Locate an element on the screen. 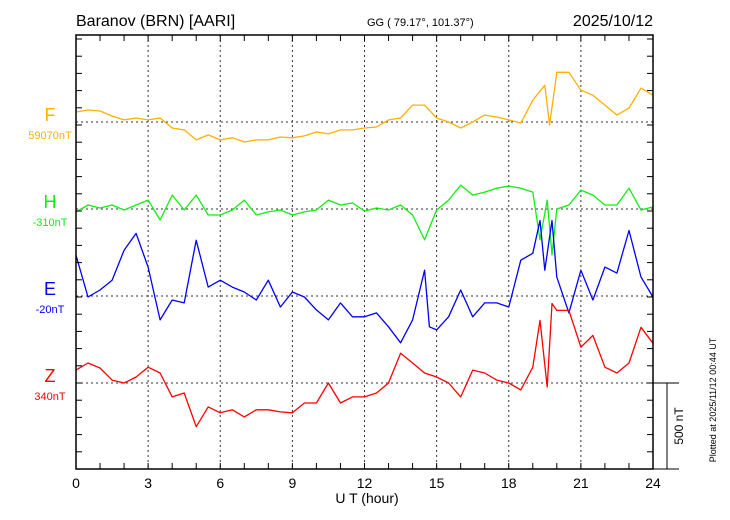 The height and width of the screenshot is (520, 730). component-name-e: E is located at coordinates (50, 289).